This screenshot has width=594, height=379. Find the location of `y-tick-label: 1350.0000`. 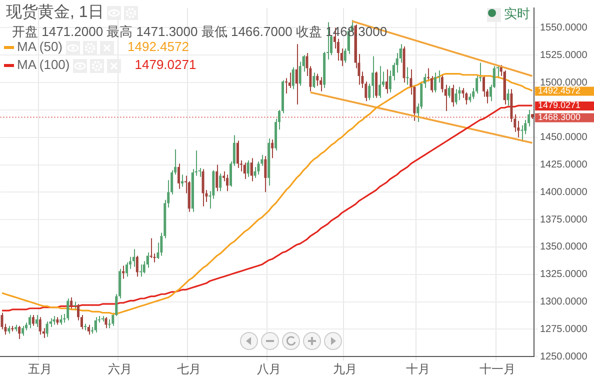

y-tick-label: 1350.0000 is located at coordinates (564, 247).